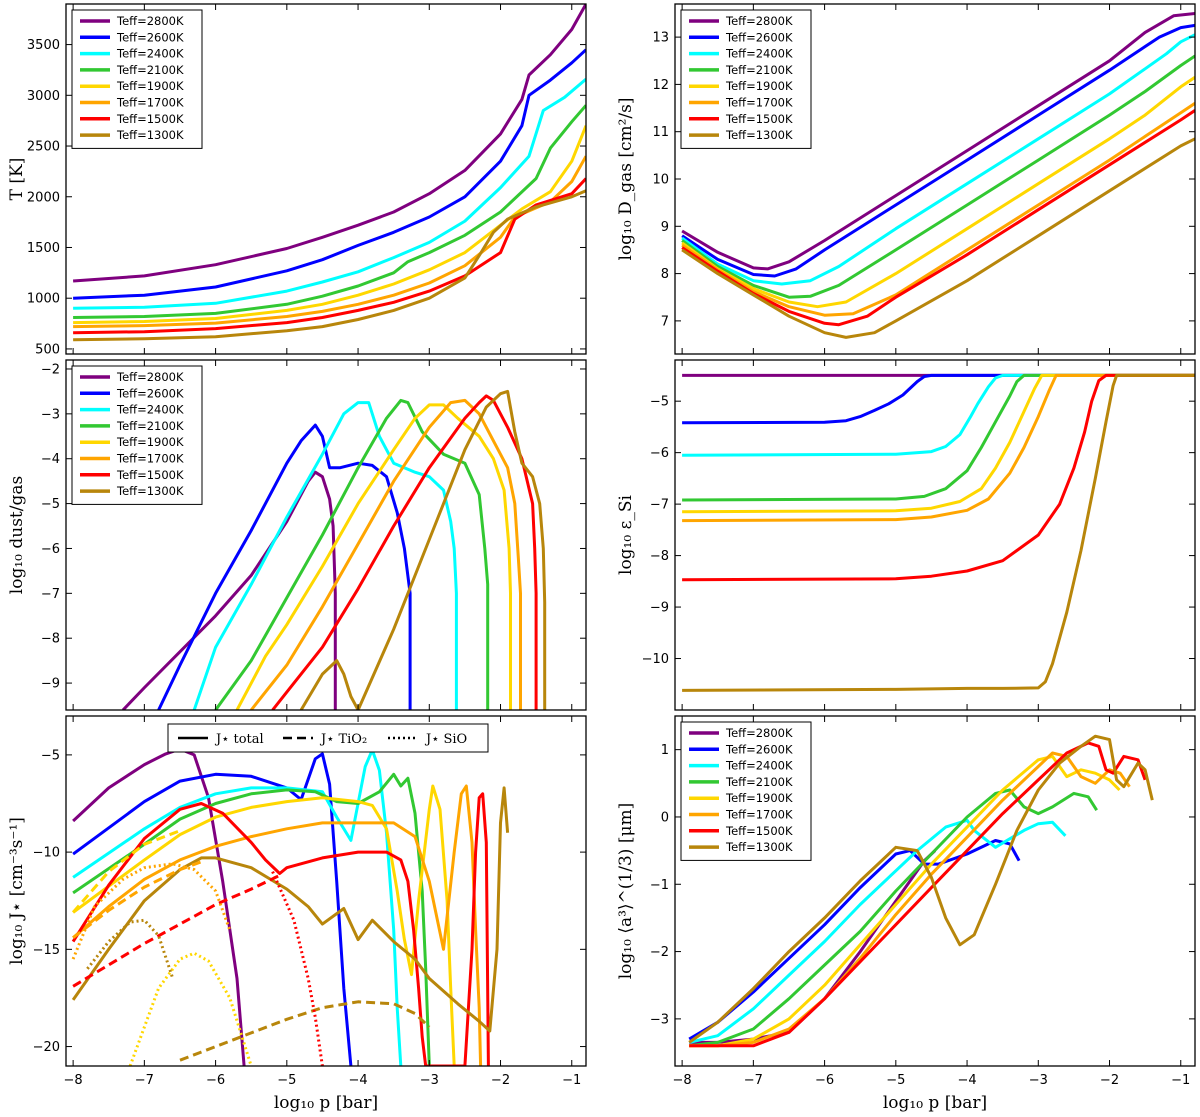 This screenshot has height=1117, width=1200. I want to click on y-tick-label: 2000, so click(43, 197).